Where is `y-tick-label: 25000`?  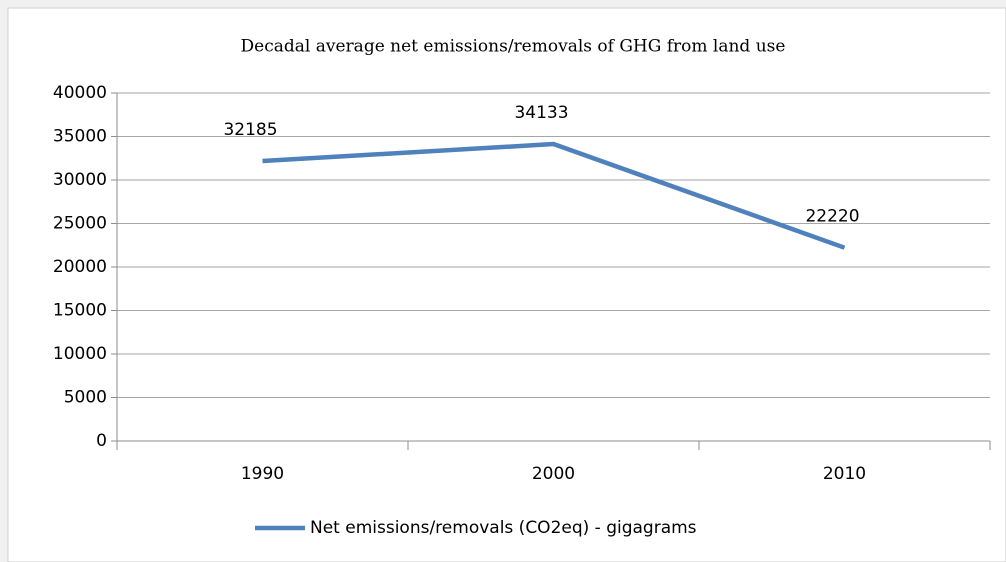 y-tick-label: 25000 is located at coordinates (80, 224).